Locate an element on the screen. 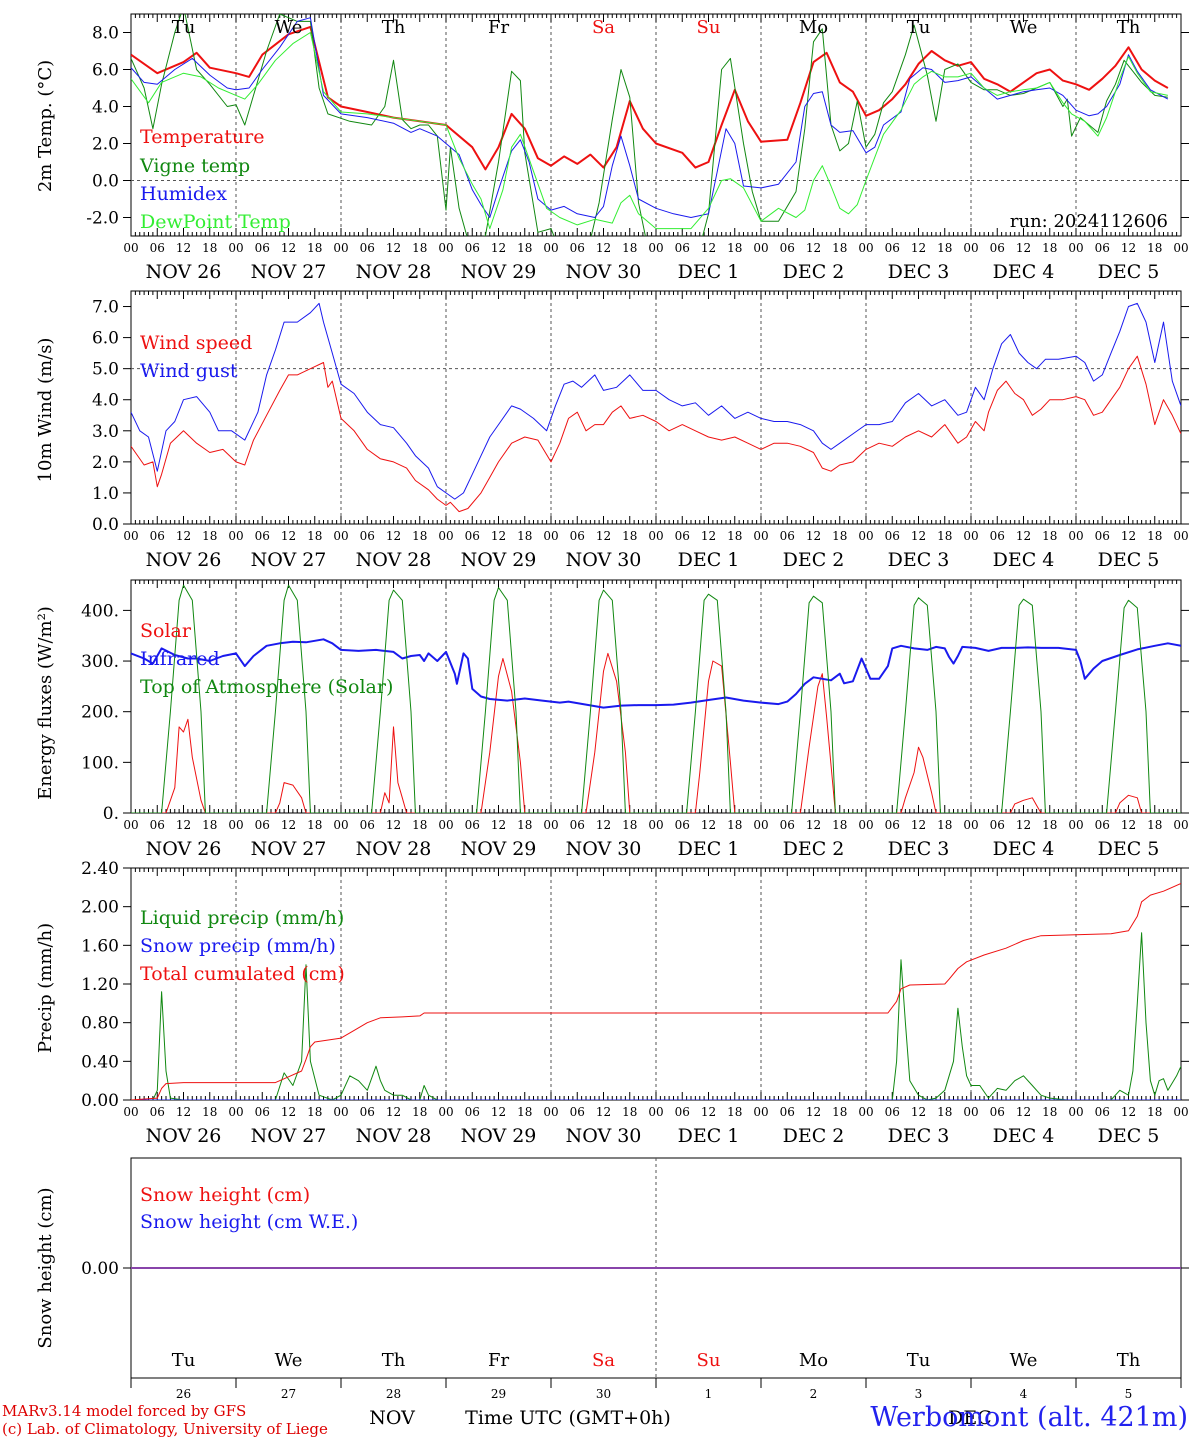  y-tick-label: 2.40 is located at coordinates (100, 869).